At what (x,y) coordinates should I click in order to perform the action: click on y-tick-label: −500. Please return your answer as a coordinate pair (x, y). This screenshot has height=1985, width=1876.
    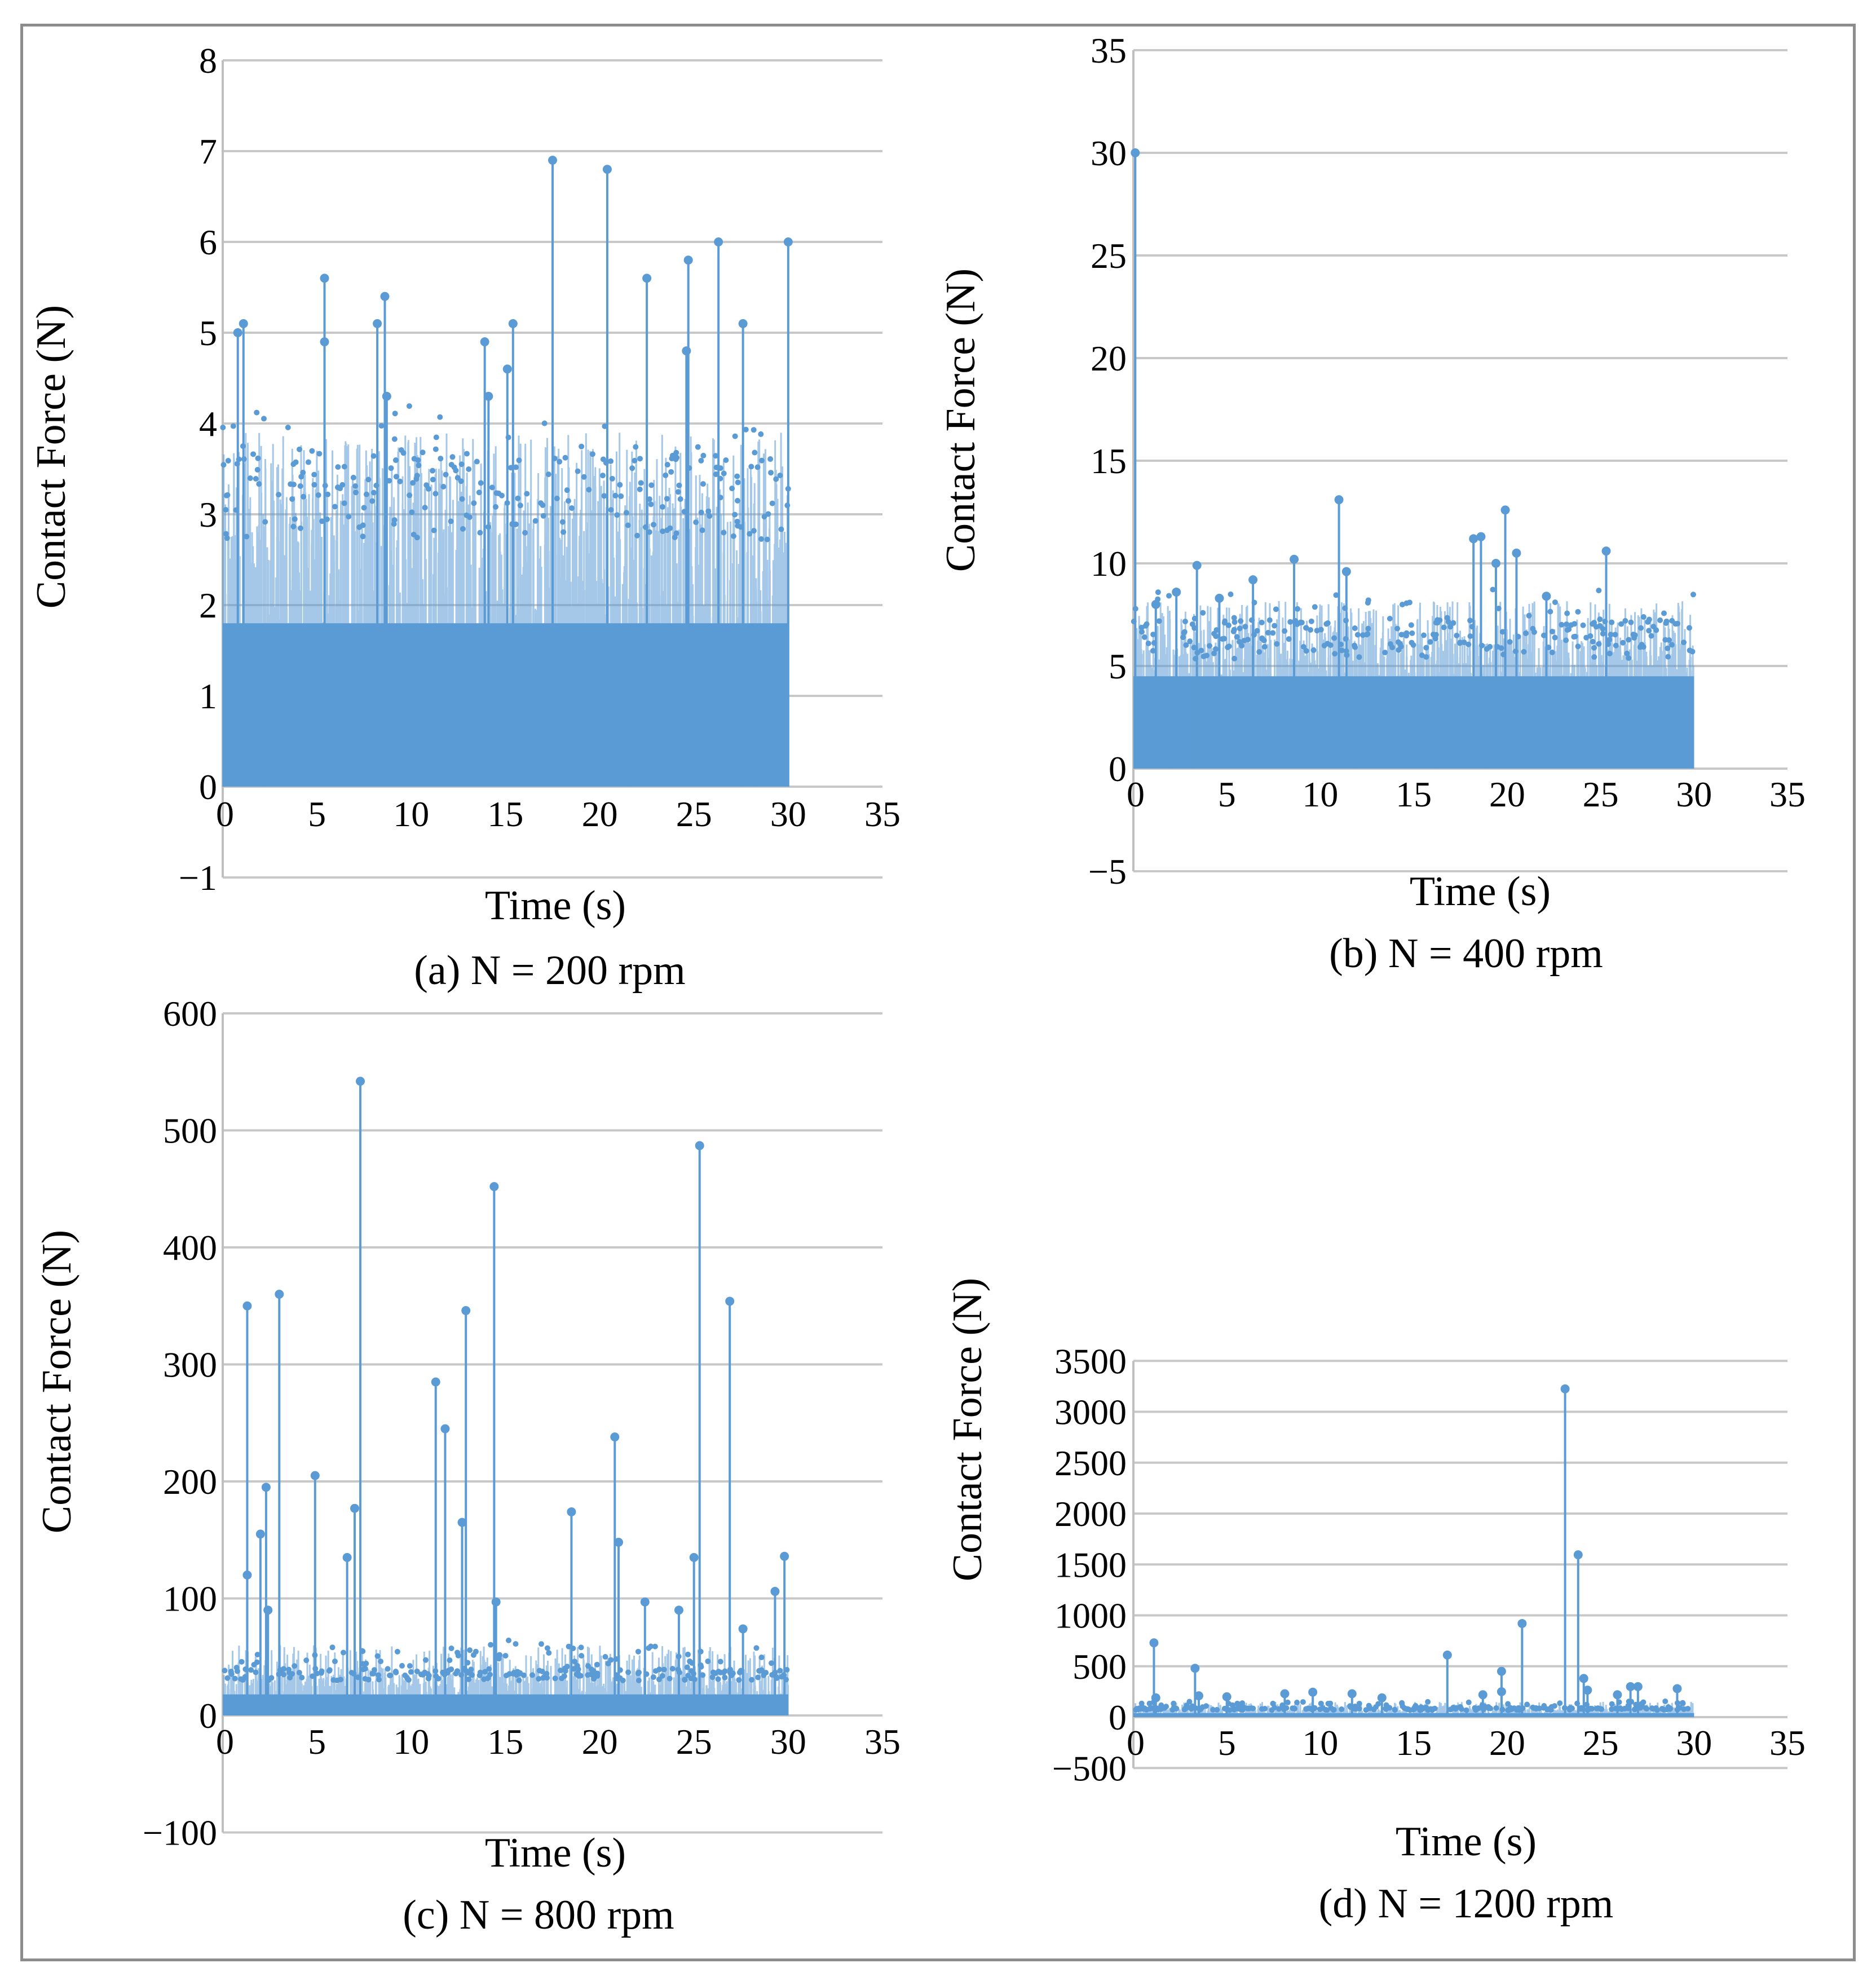
    Looking at the image, I should click on (1089, 1768).